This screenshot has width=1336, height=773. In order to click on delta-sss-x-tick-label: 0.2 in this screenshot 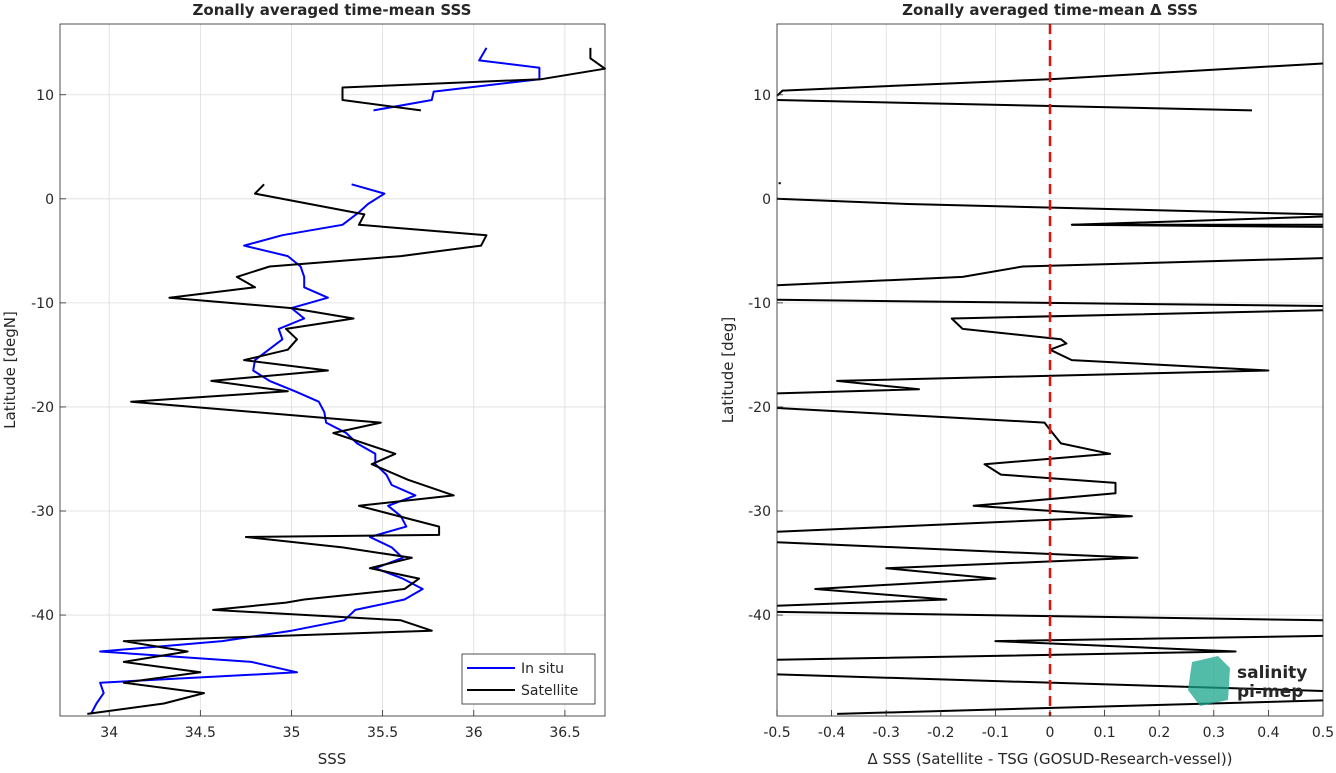, I will do `click(1159, 733)`.